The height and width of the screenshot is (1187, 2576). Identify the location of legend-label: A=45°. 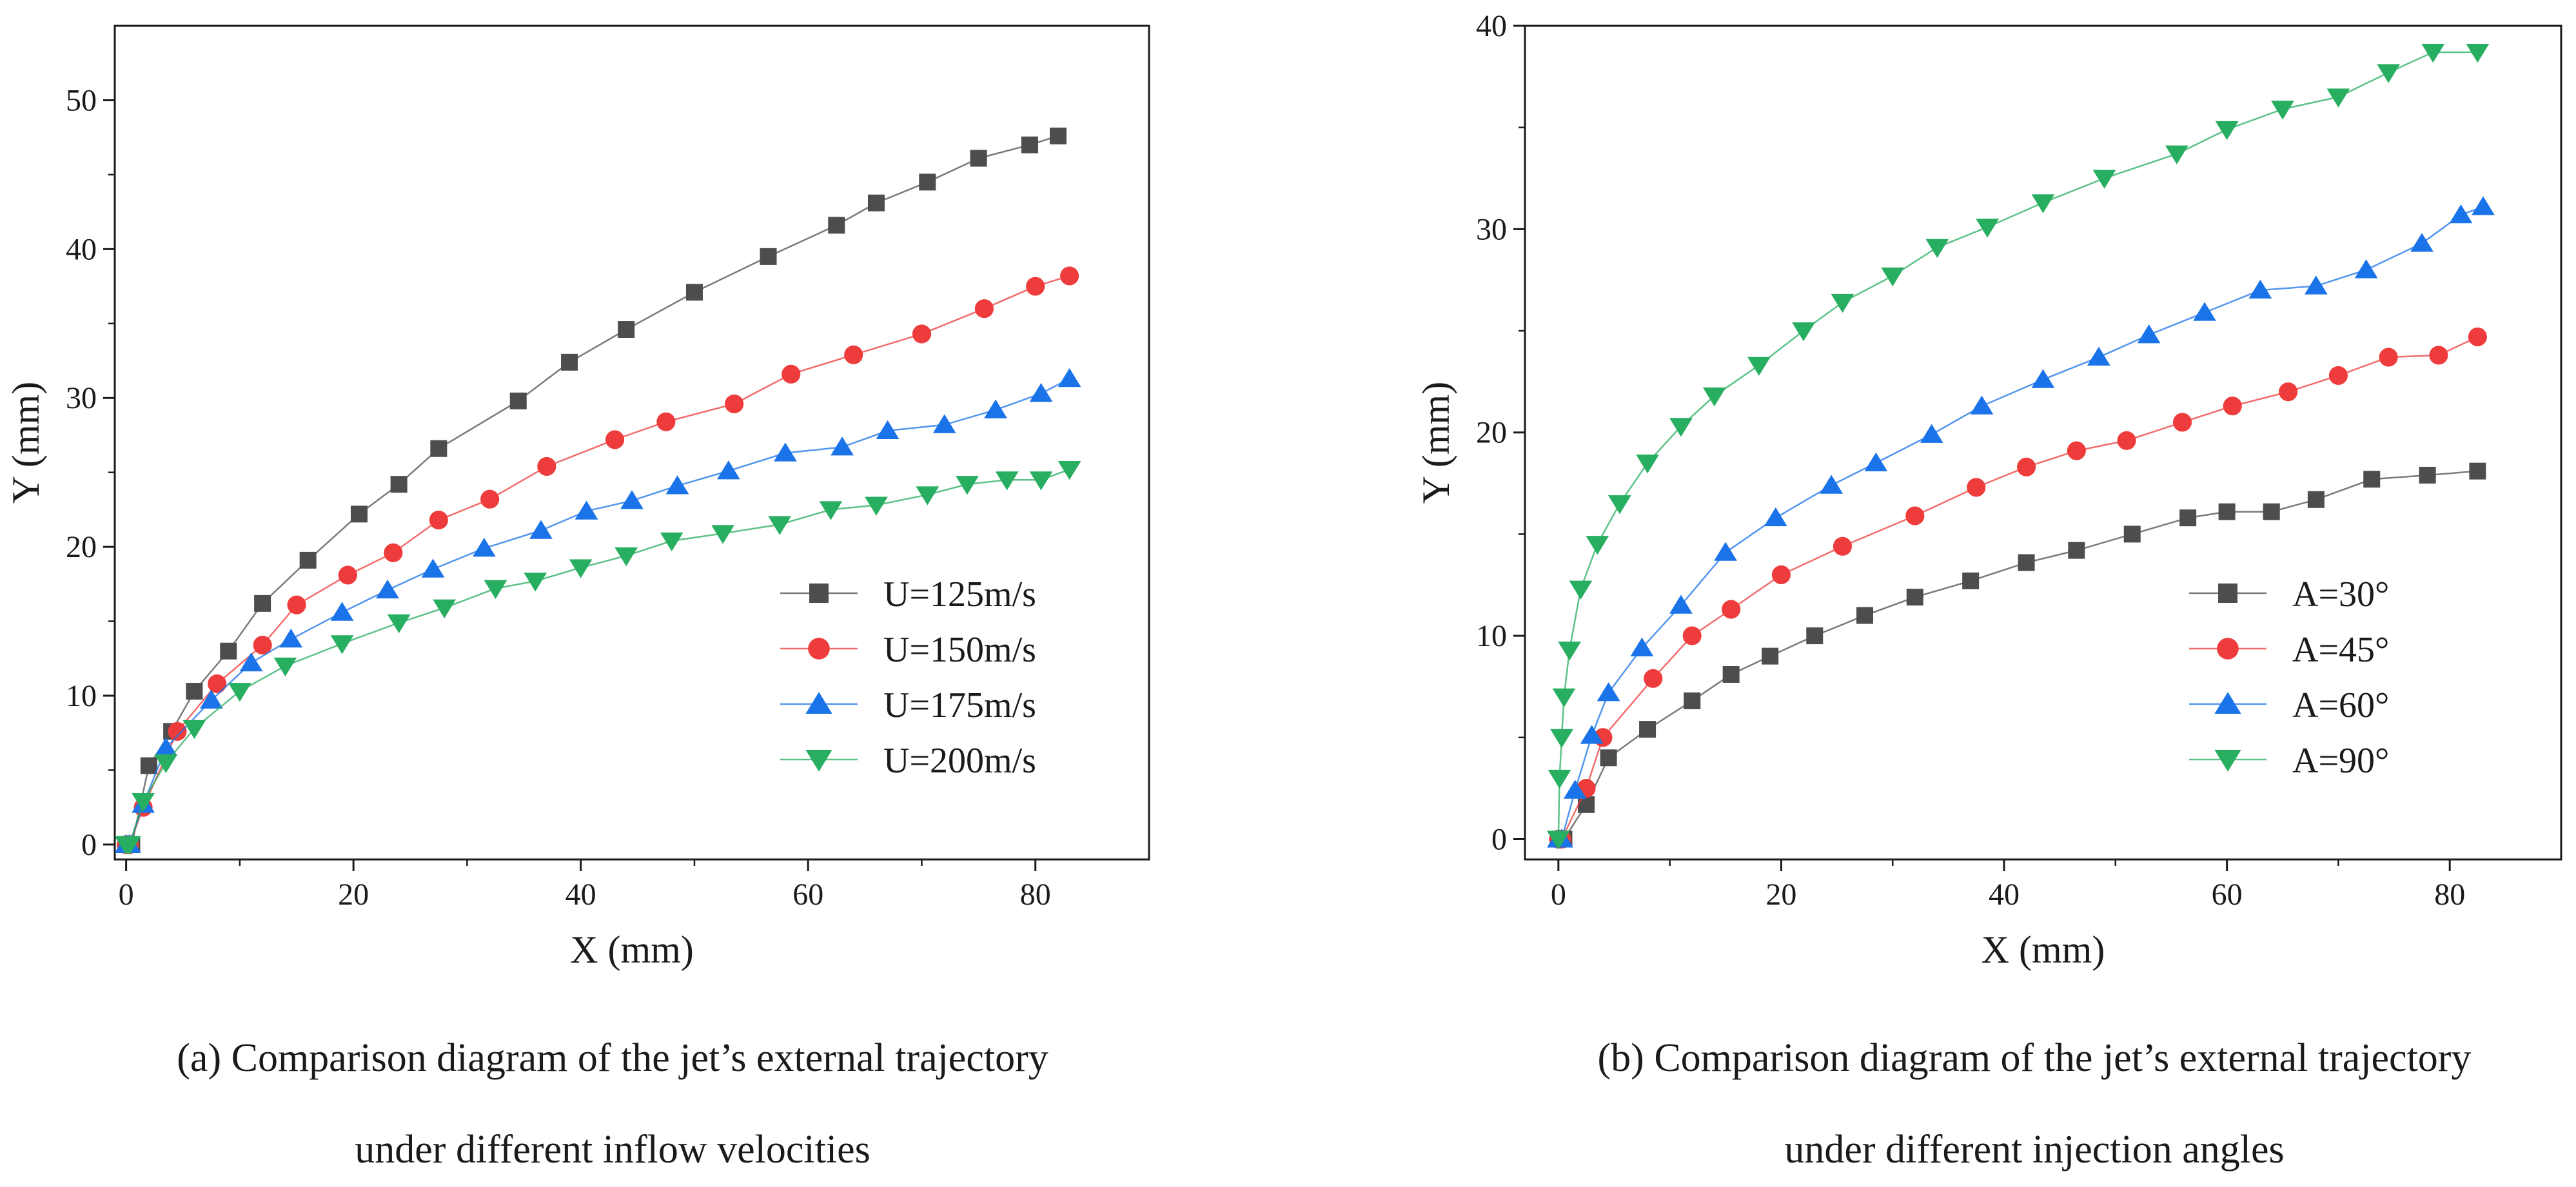
(2340, 650).